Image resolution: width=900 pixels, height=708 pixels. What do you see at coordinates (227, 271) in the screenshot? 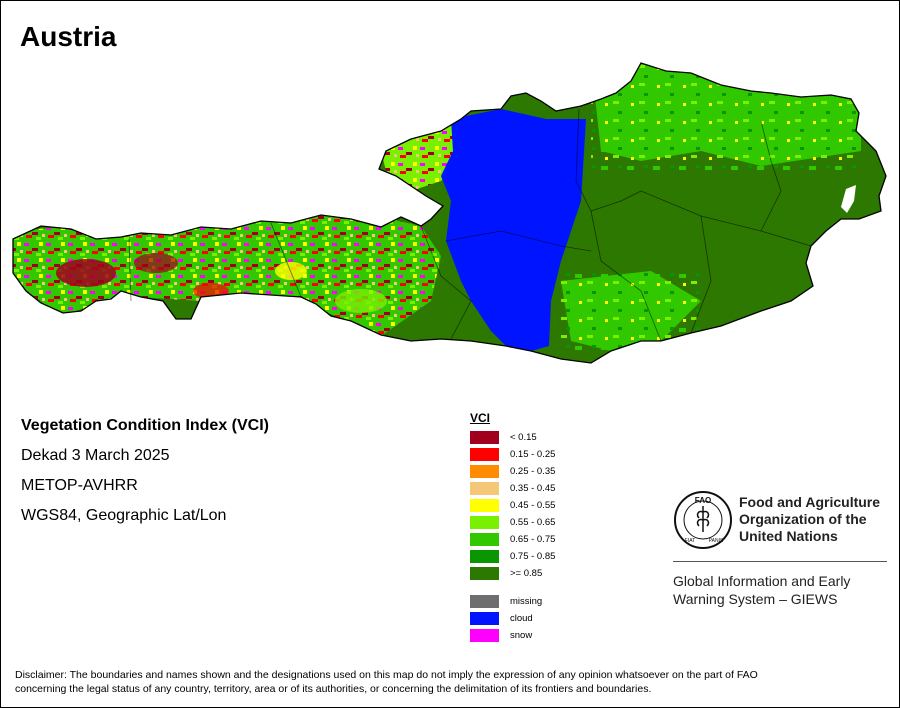
I see `vci-mixed-alpine` at bounding box center [227, 271].